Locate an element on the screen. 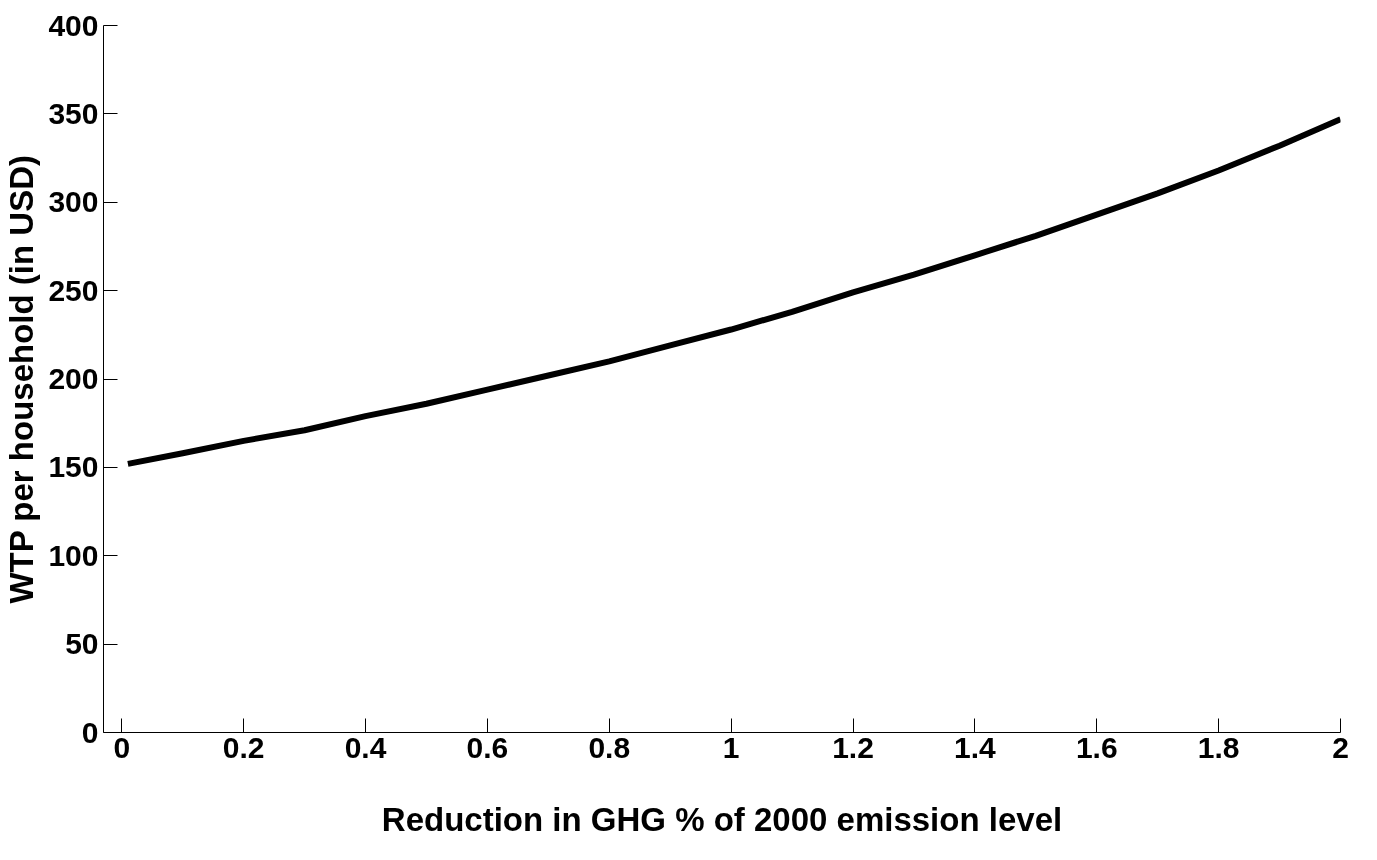  y-tick-label: 300 is located at coordinates (73, 202).